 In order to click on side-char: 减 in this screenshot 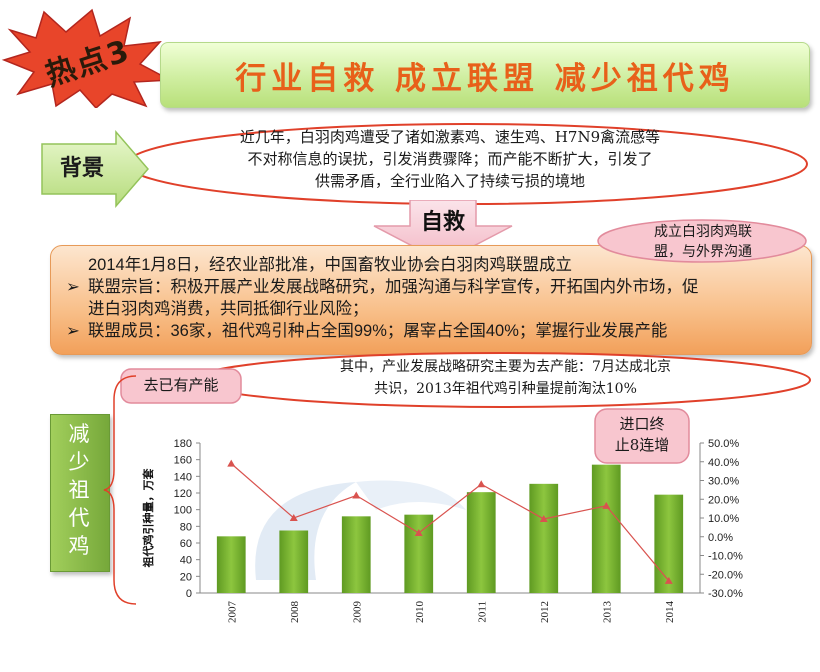, I will do `click(79, 434)`.